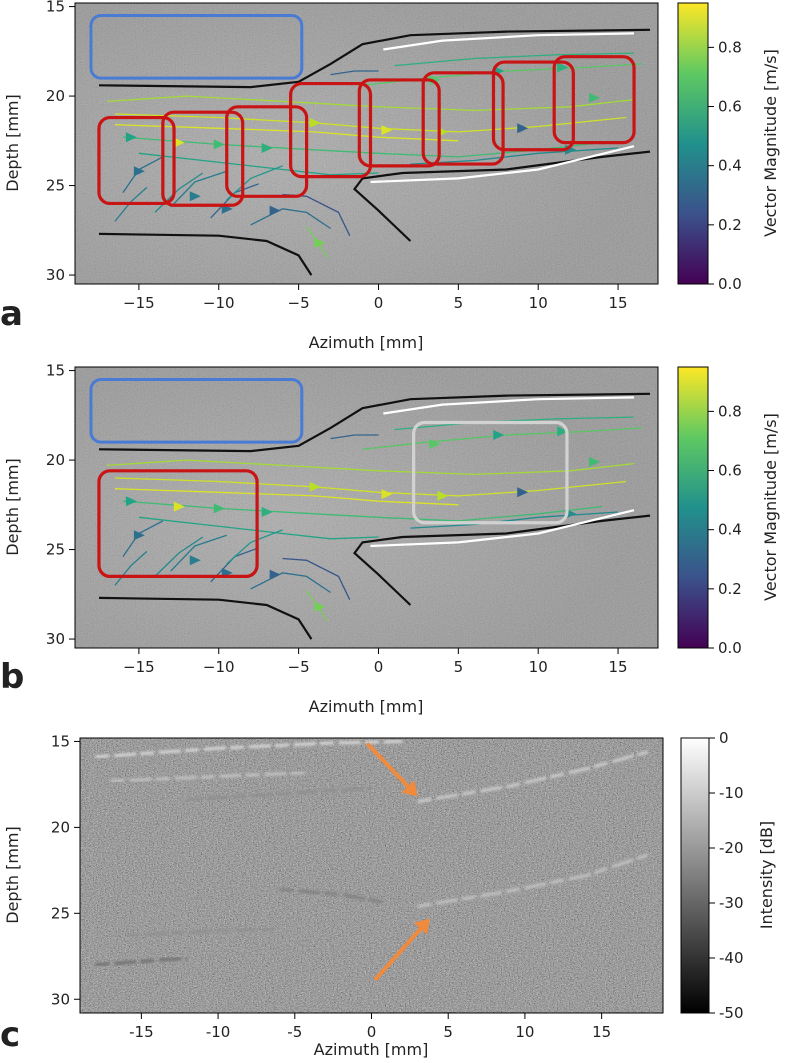 This screenshot has height=1063, width=787. I want to click on panel-c-annotation-arrows, so click(398, 861).